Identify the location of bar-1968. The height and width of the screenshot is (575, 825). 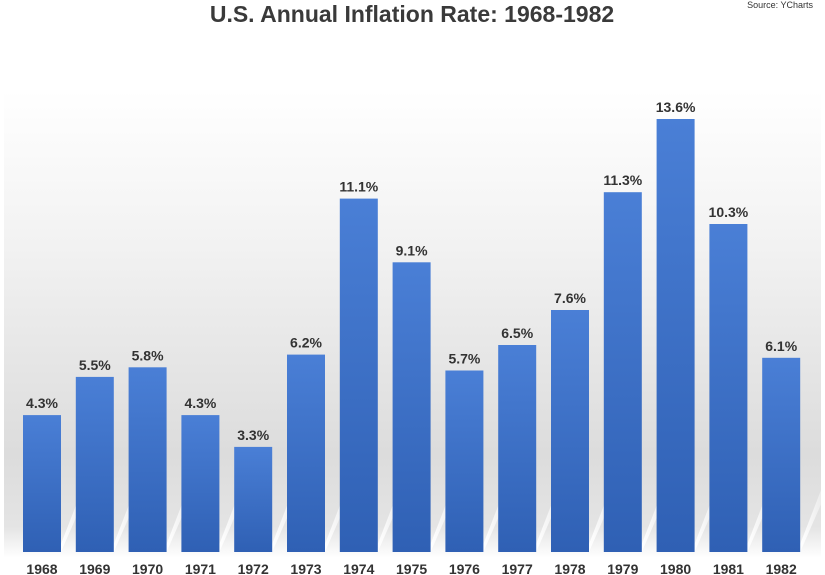
(42, 483).